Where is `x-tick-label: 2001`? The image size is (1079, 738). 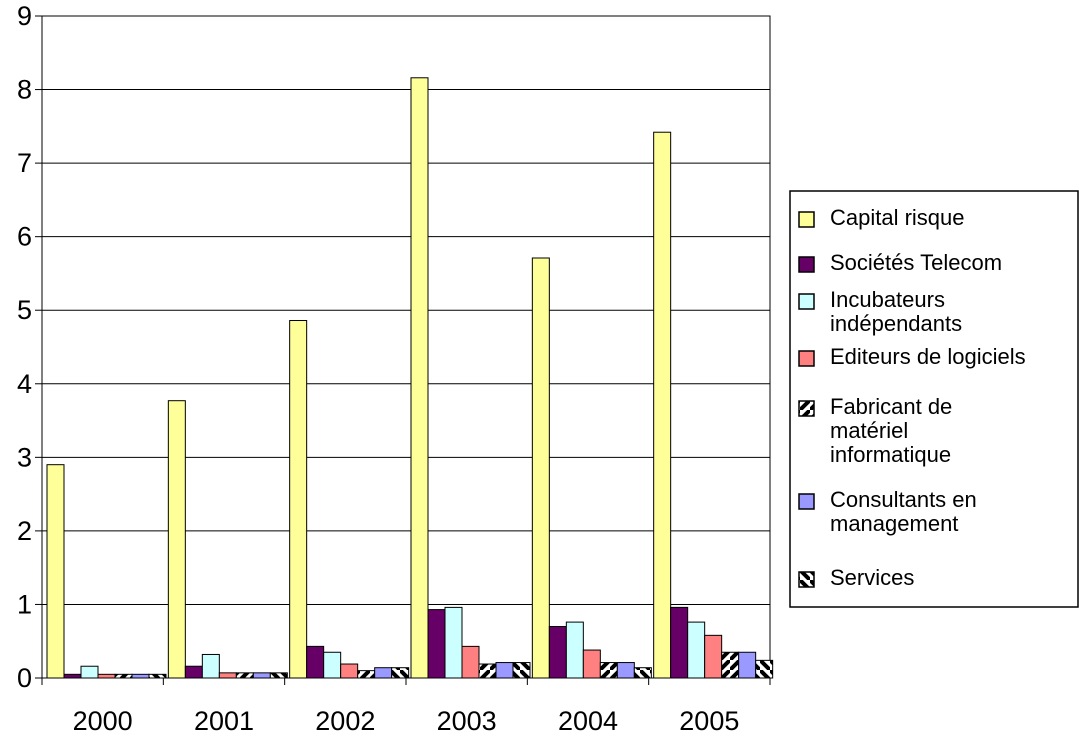
x-tick-label: 2001 is located at coordinates (224, 721).